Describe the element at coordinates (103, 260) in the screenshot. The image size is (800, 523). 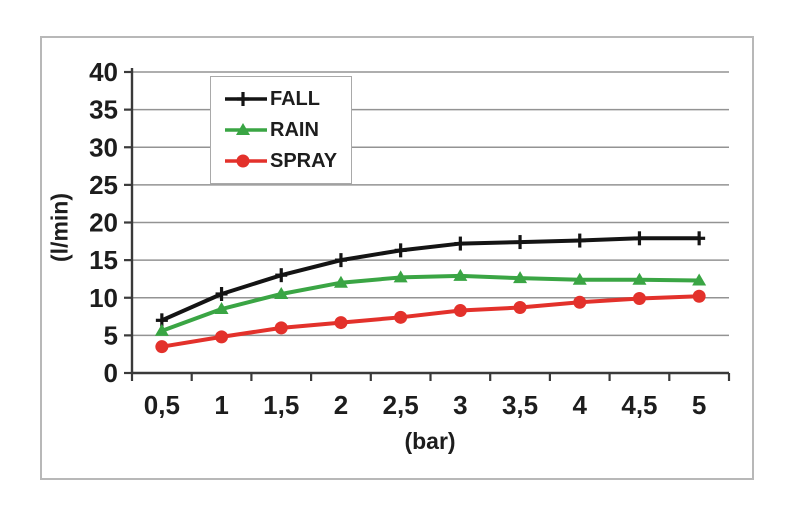
I see `y-tick-label: 15` at that location.